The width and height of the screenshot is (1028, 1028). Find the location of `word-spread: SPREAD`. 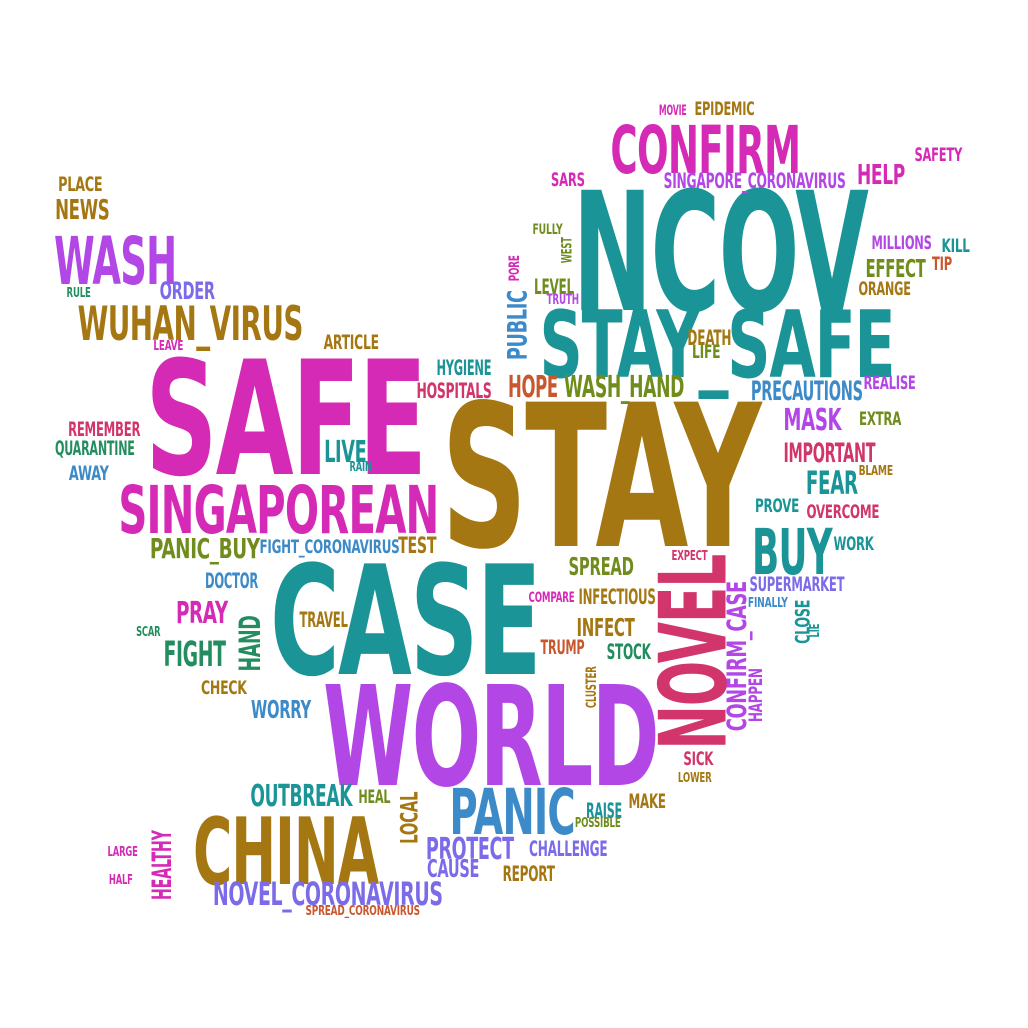

word-spread: SPREAD is located at coordinates (601, 566).